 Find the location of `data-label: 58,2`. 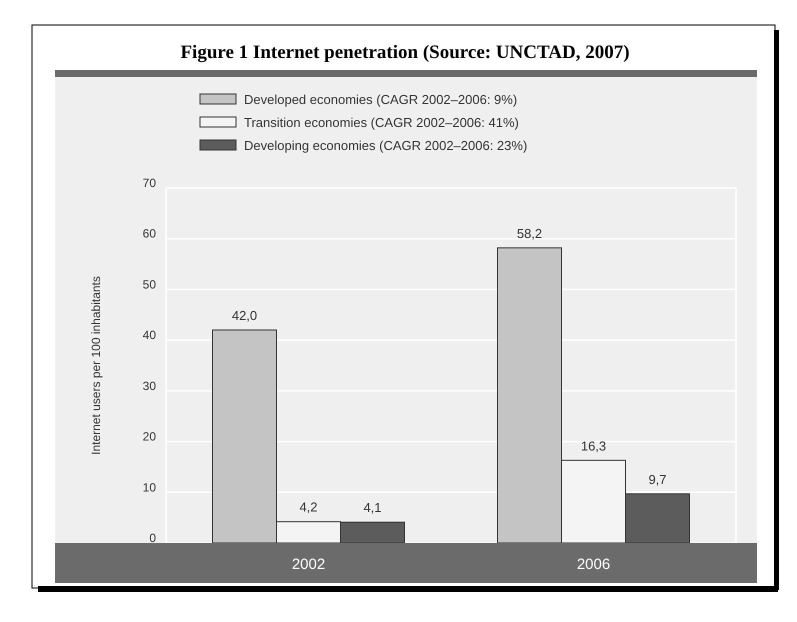

data-label: 58,2 is located at coordinates (529, 233).